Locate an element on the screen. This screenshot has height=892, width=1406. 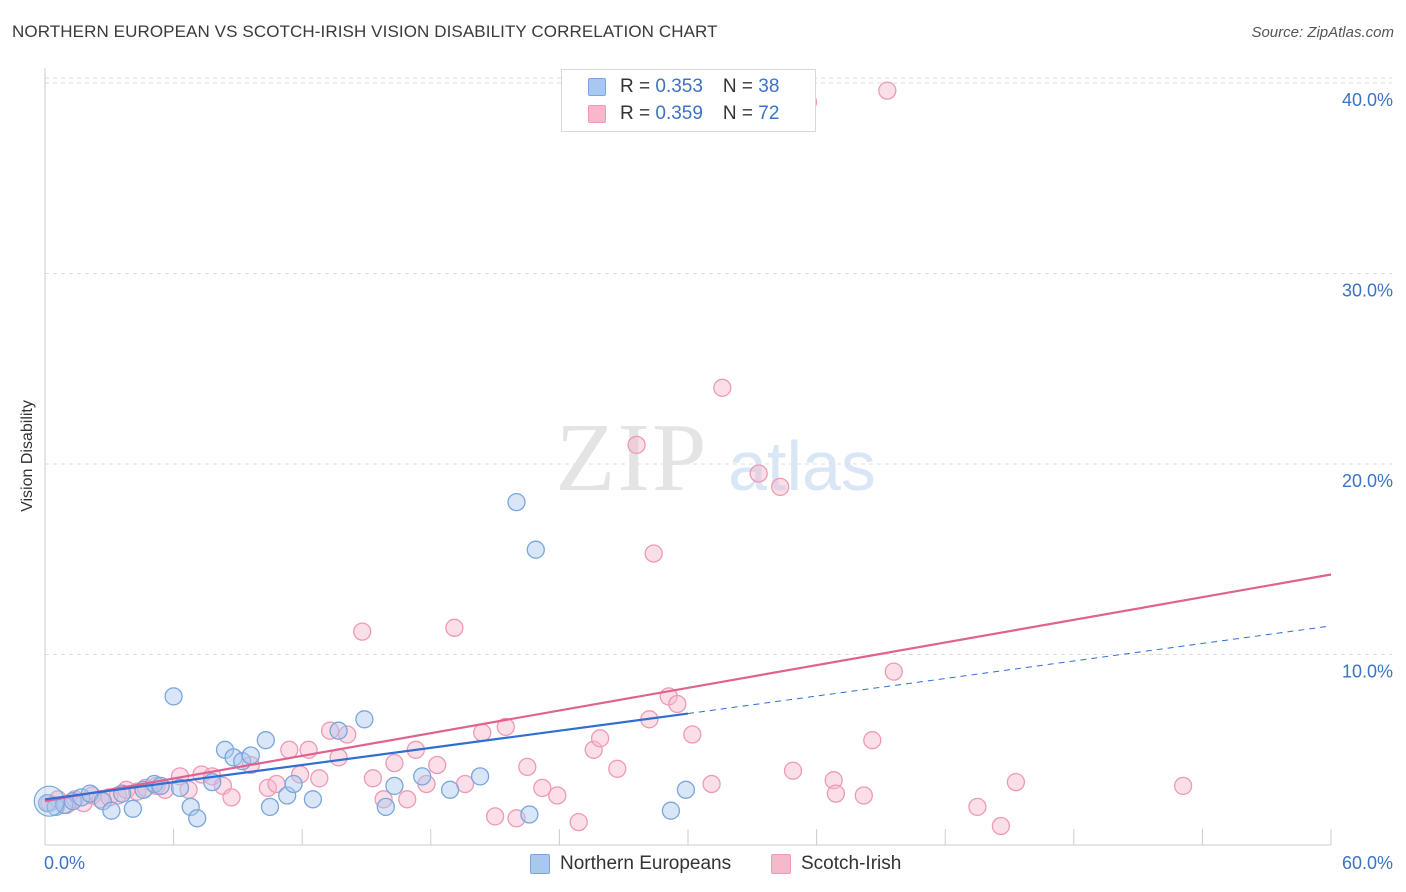
pink-swatch is located at coordinates (597, 114).